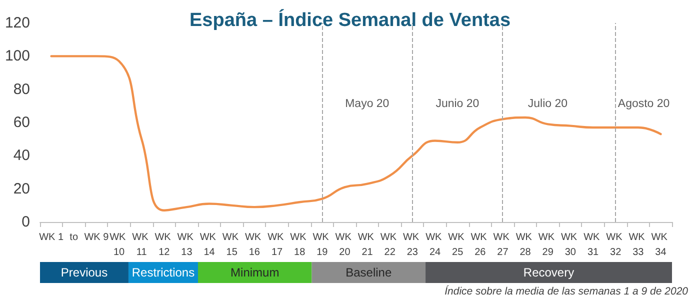 Image resolution: width=700 pixels, height=304 pixels. What do you see at coordinates (390, 245) in the screenshot?
I see `x-tick-label: WK 22` at bounding box center [390, 245].